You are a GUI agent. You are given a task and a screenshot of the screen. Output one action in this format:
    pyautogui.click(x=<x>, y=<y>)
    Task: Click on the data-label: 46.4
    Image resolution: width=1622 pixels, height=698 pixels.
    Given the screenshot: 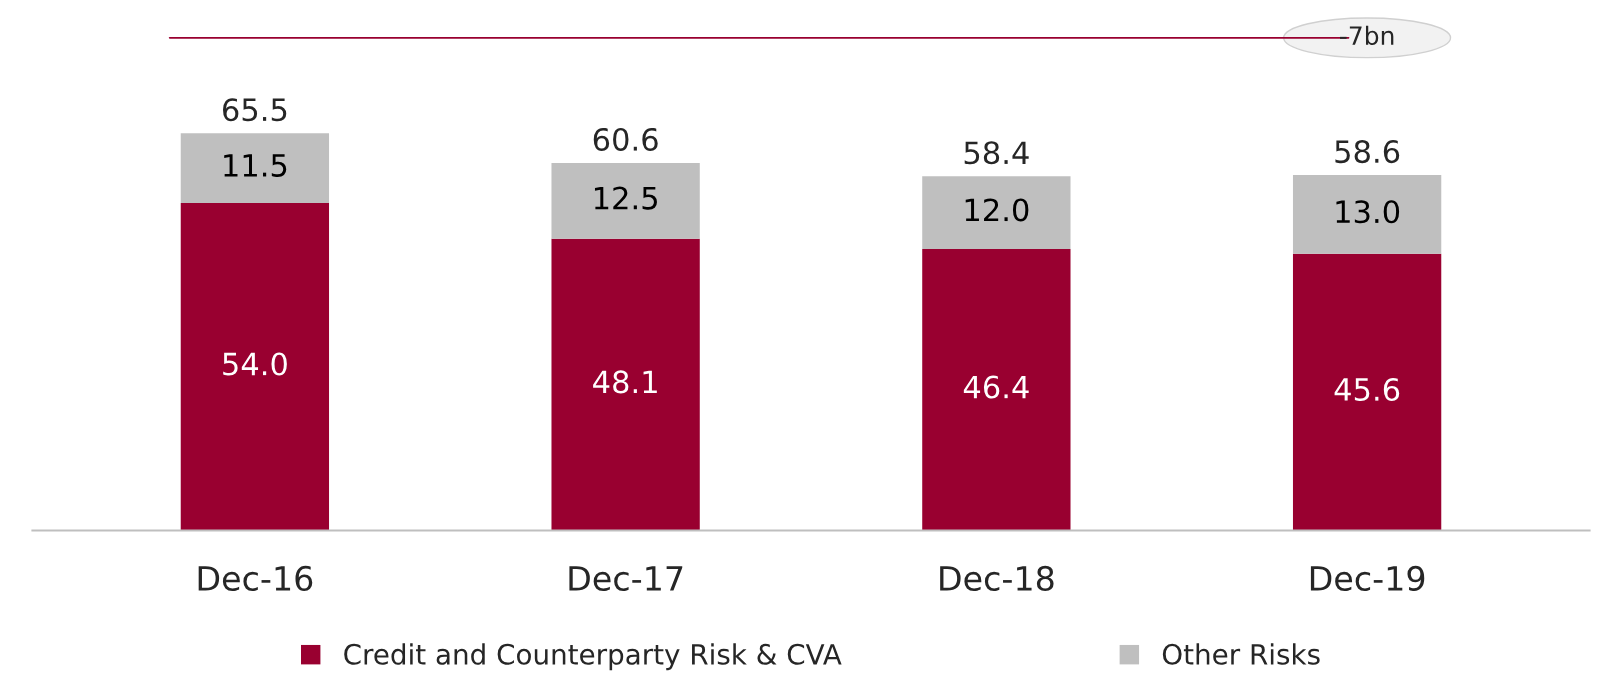 What is the action you would take?
    pyautogui.click(x=996, y=387)
    